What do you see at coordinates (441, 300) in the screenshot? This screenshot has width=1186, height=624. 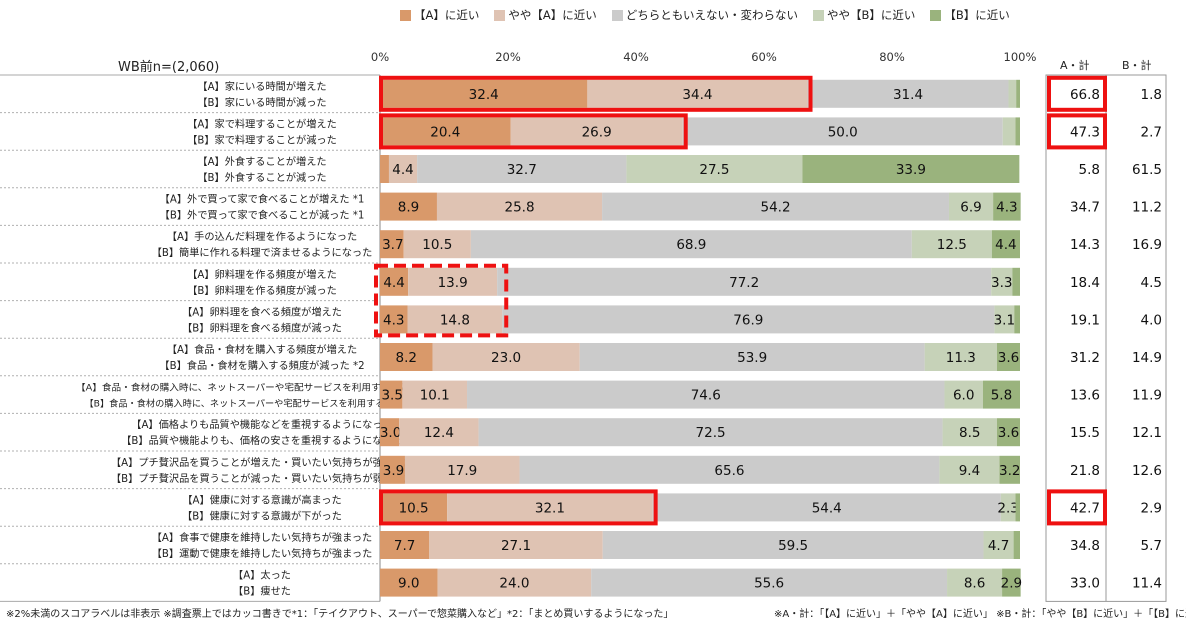 I see `highlight-dashed-box` at bounding box center [441, 300].